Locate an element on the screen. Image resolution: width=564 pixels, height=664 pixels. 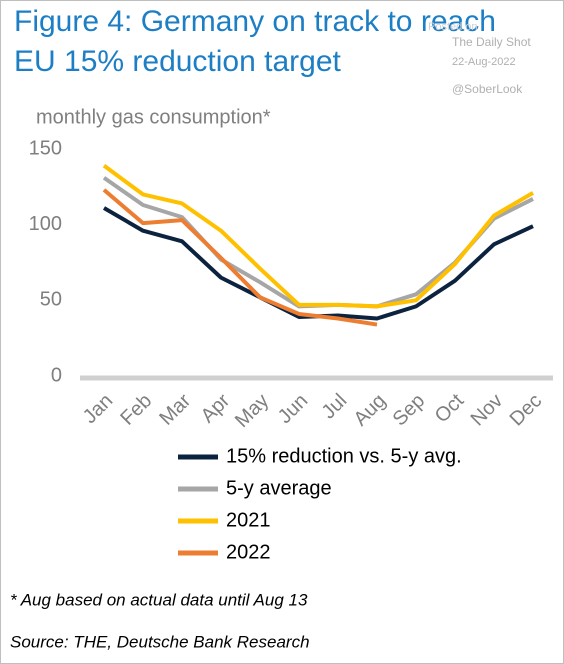
watermark: Posted on is located at coordinates (453, 27).